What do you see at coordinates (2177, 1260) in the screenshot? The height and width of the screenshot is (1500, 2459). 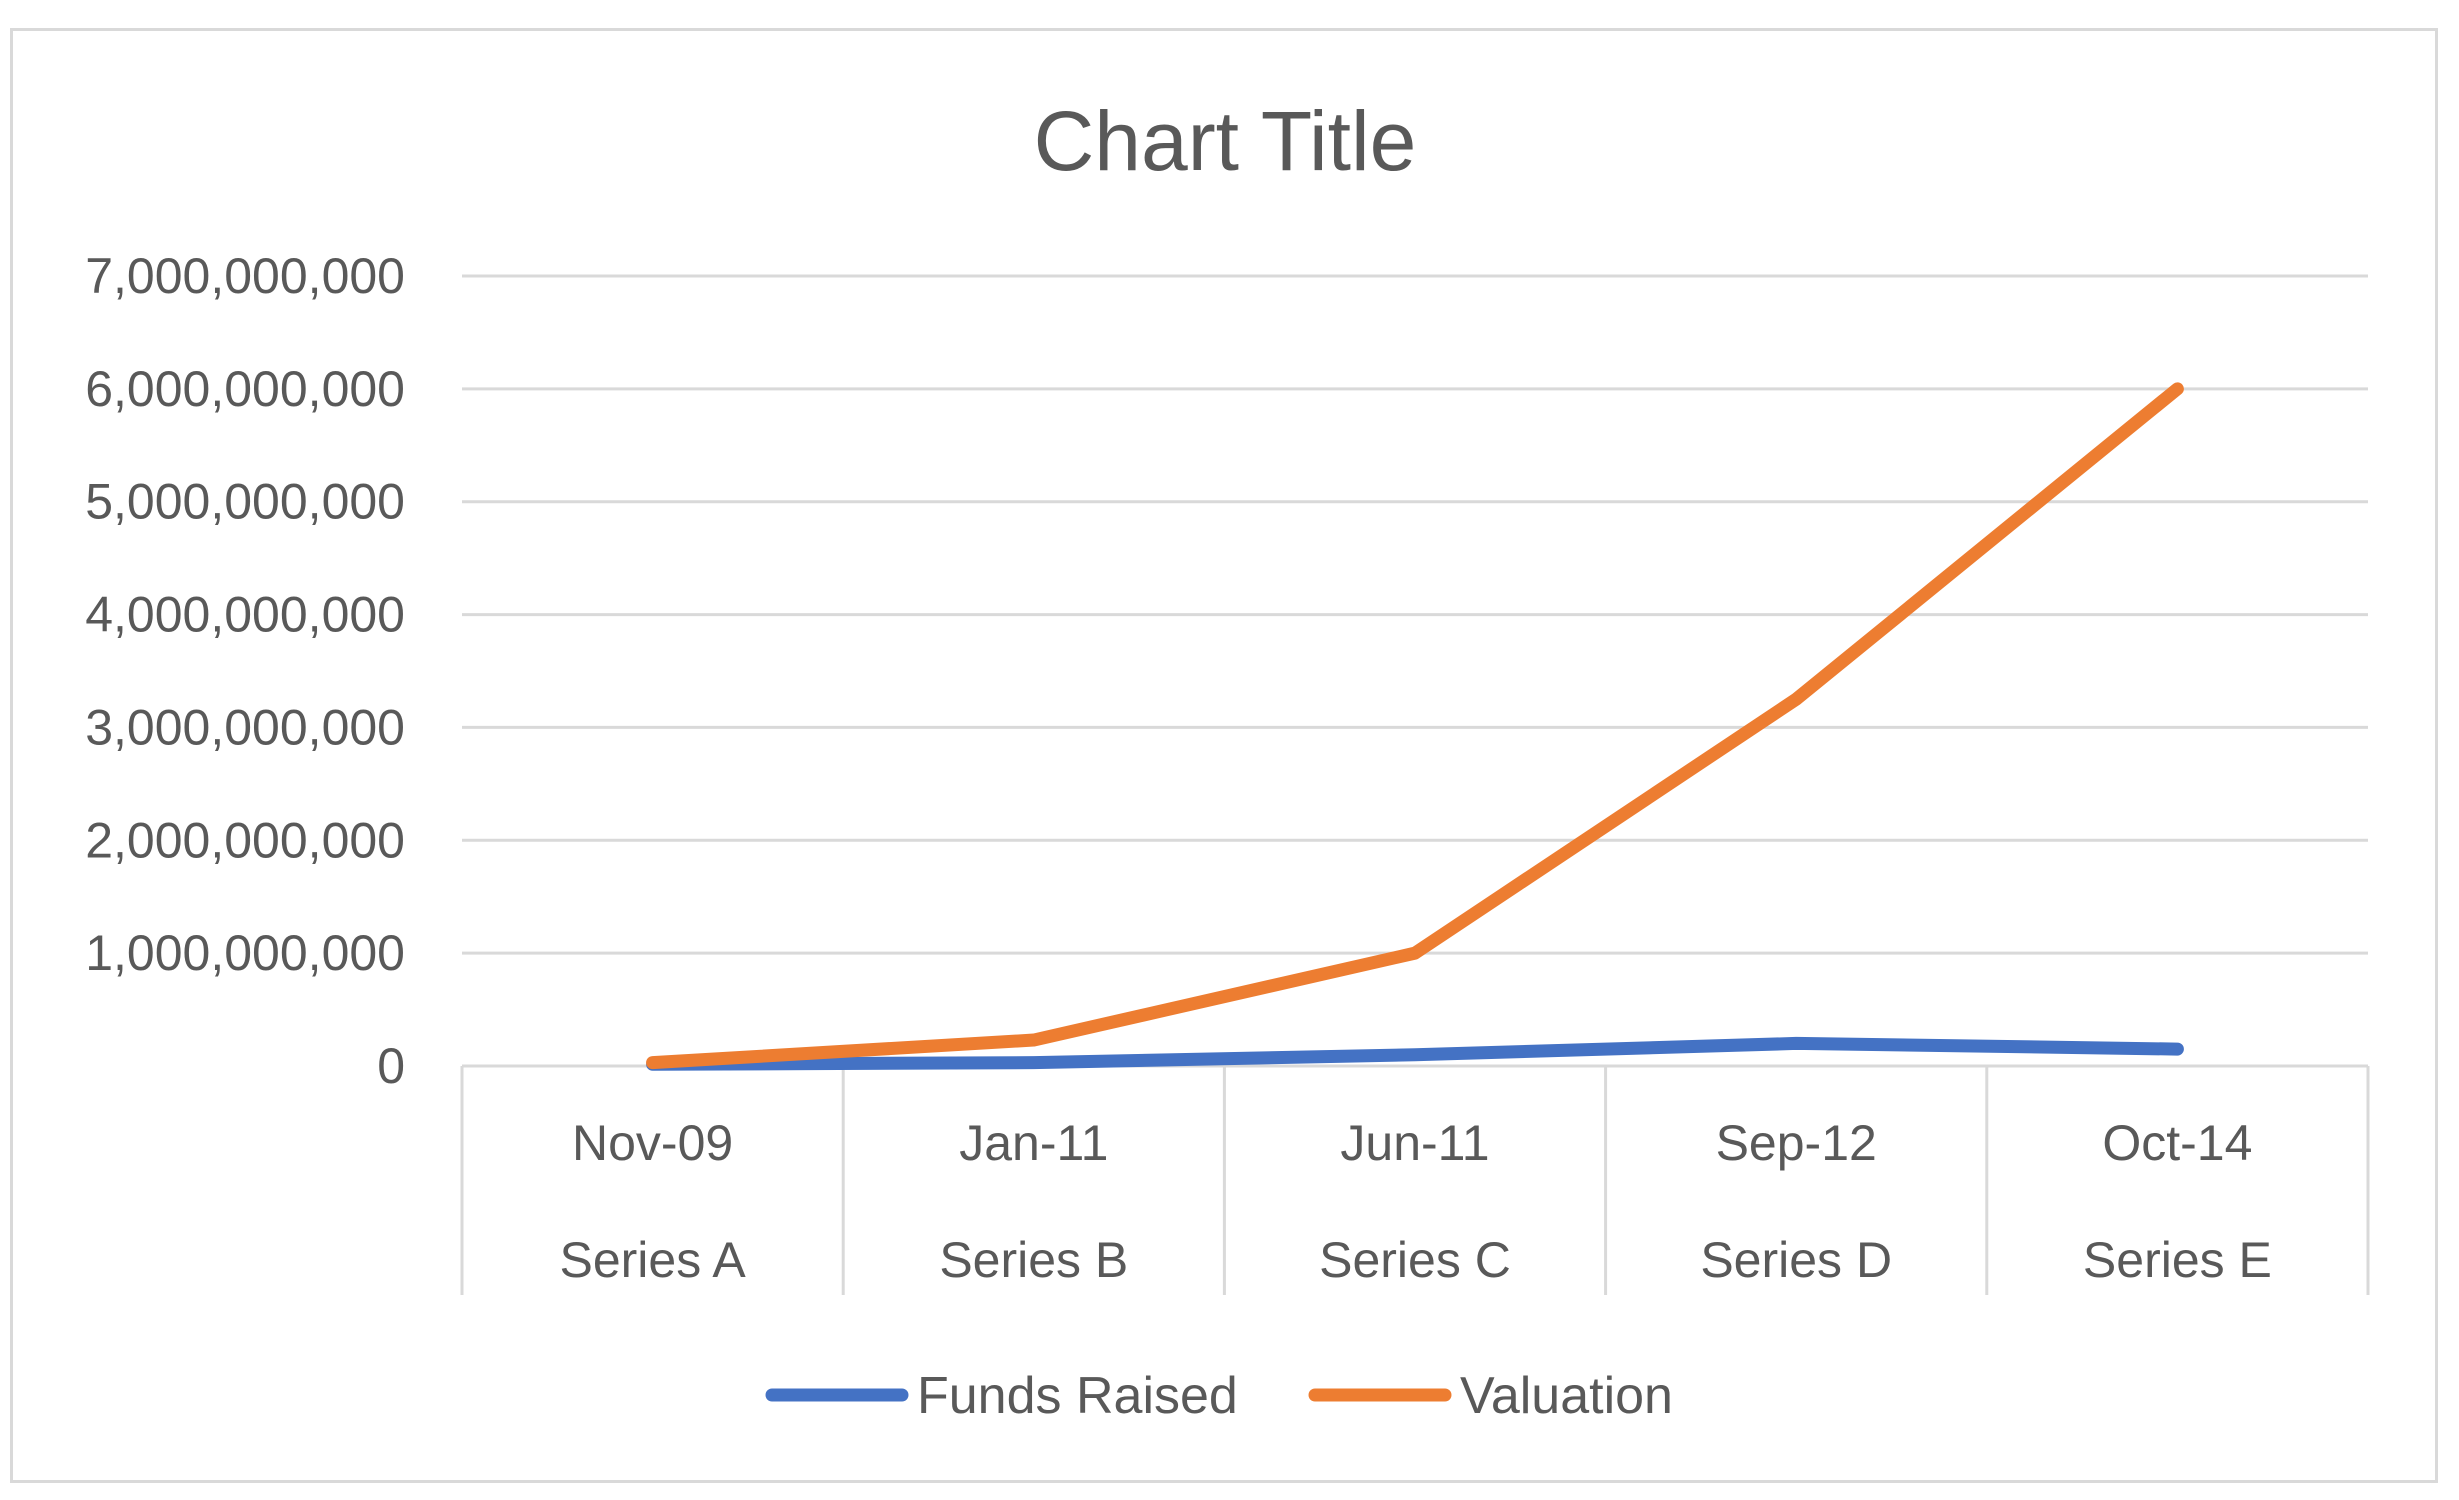 I see `x-tick-label-round: Series E` at bounding box center [2177, 1260].